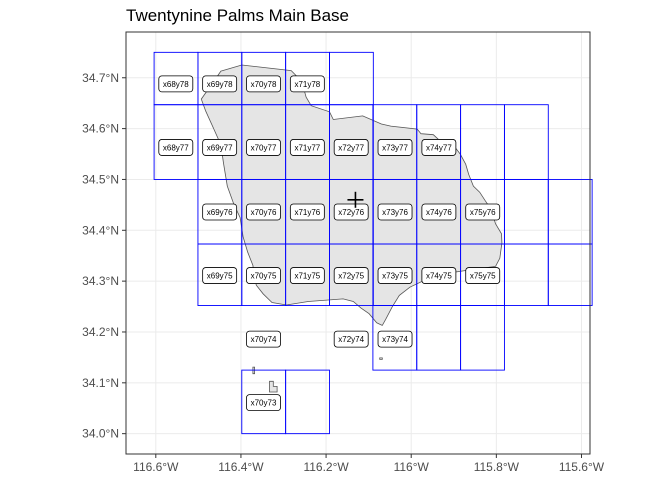 This screenshot has height=480, width=672. Describe the element at coordinates (439, 338) in the screenshot. I see `tile-cell-r4-c1` at that location.